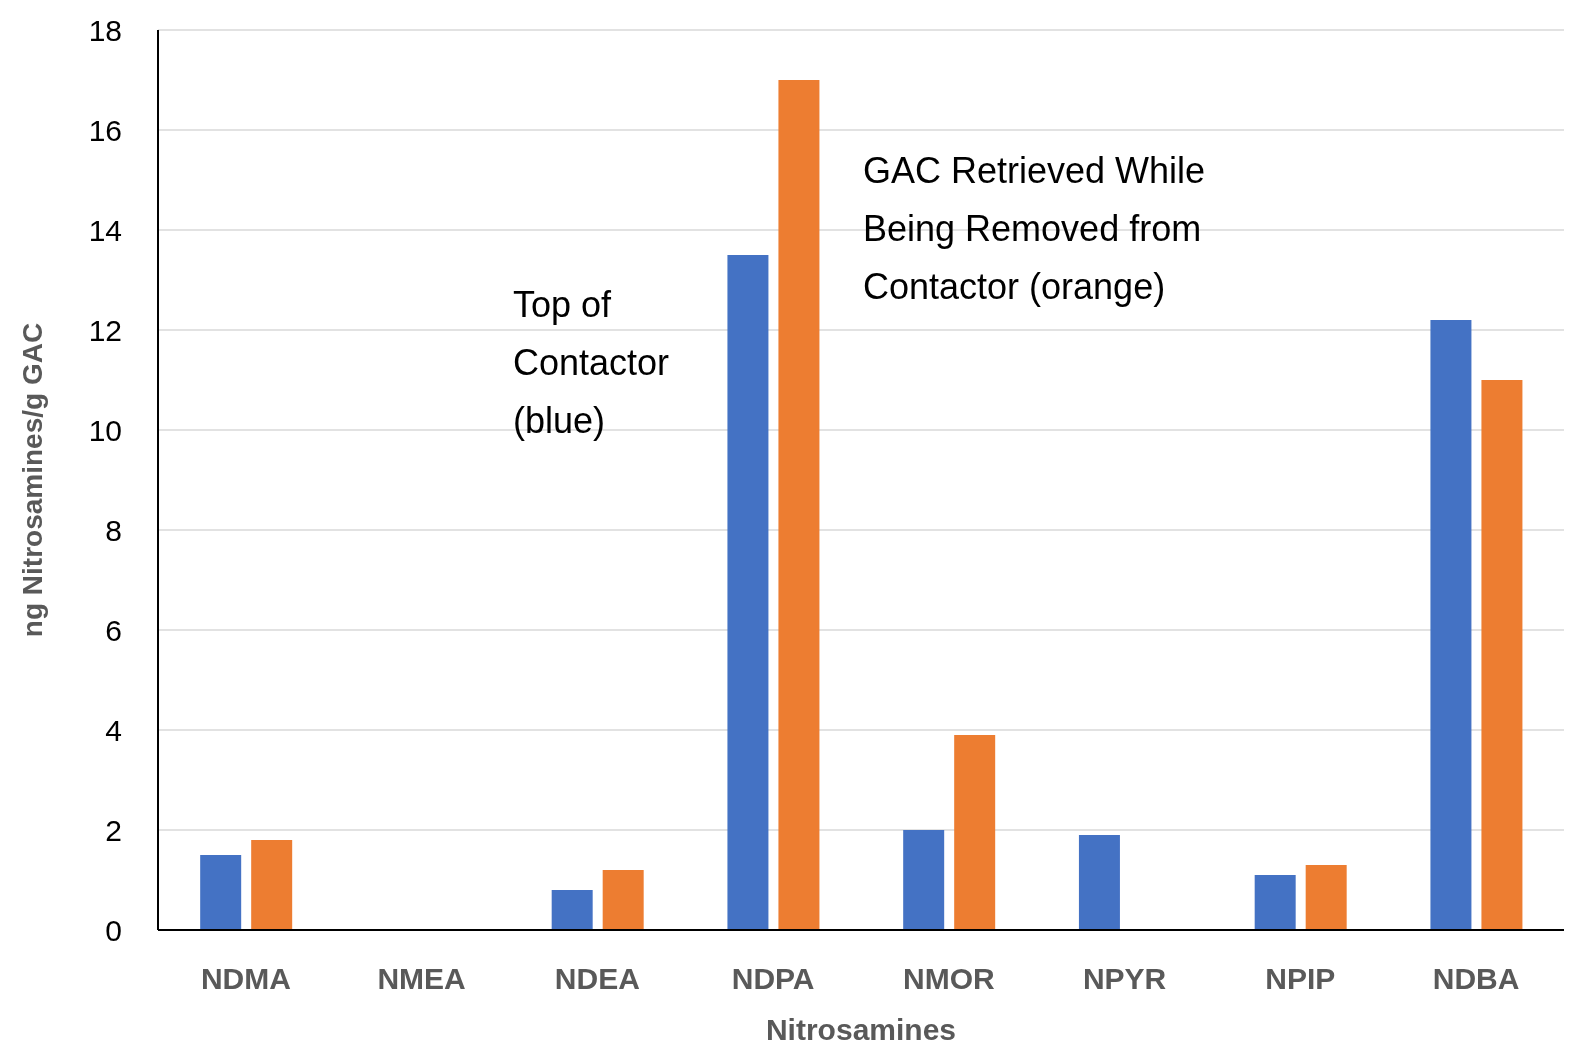 This screenshot has width=1576, height=1052. Describe the element at coordinates (1476, 979) in the screenshot. I see `x-tick-label: NDBA` at that location.